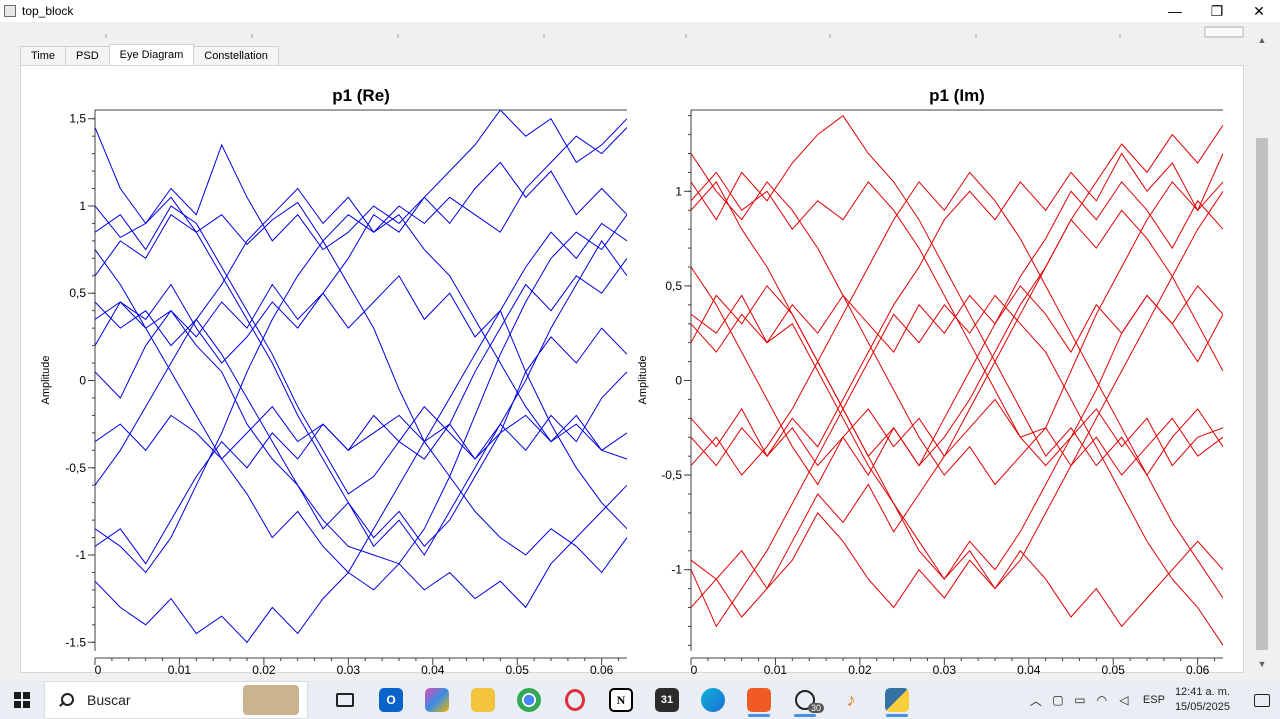  What do you see at coordinates (1202, 707) in the screenshot?
I see `clock-date: 15/05/2025` at bounding box center [1202, 707].